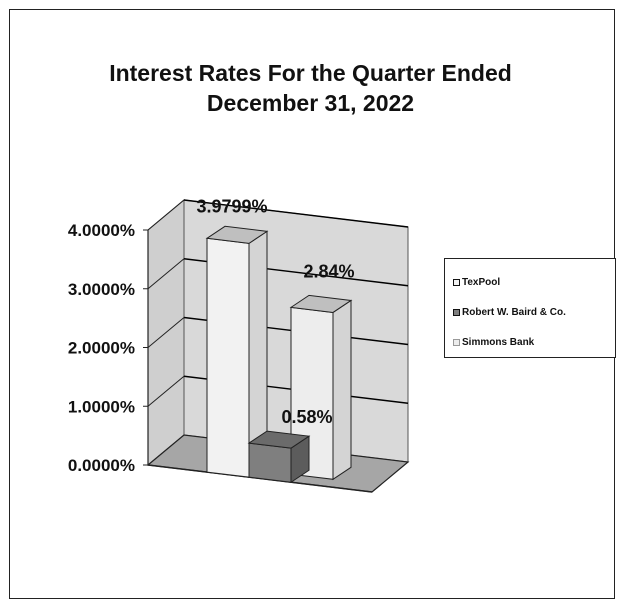 The height and width of the screenshot is (607, 621). What do you see at coordinates (342, 390) in the screenshot?
I see `bar-side-simmons` at bounding box center [342, 390].